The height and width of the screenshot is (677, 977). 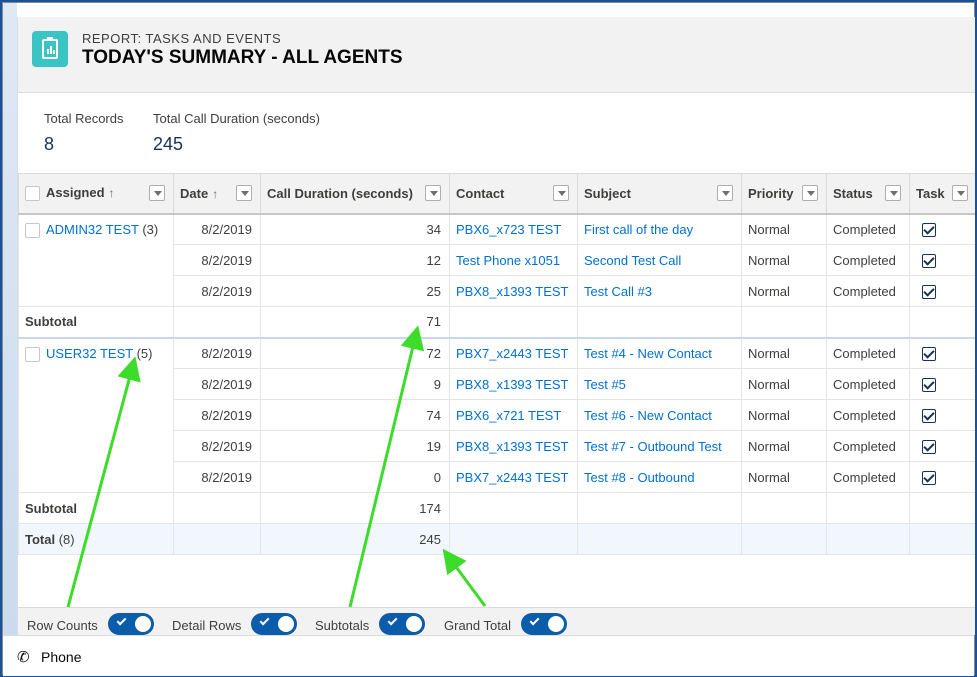 I want to click on duration-cell: 12, so click(x=355, y=260).